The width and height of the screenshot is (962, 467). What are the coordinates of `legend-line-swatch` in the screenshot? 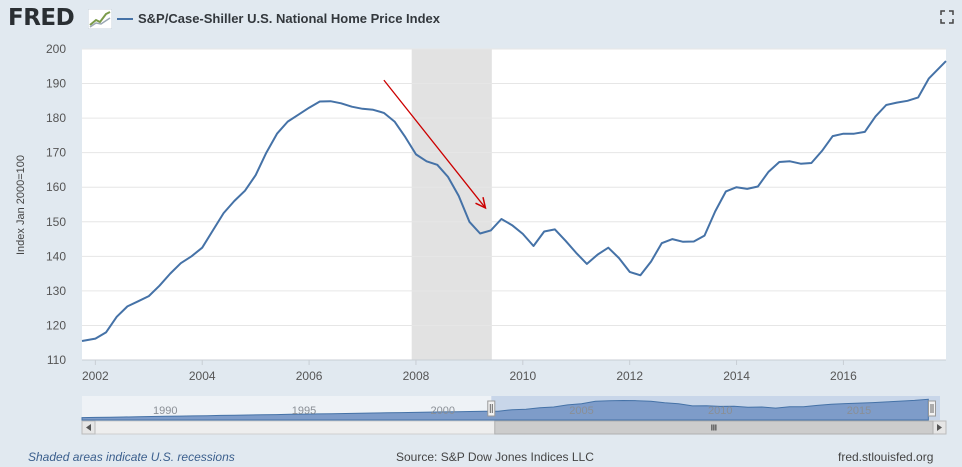 It's located at (125, 19).